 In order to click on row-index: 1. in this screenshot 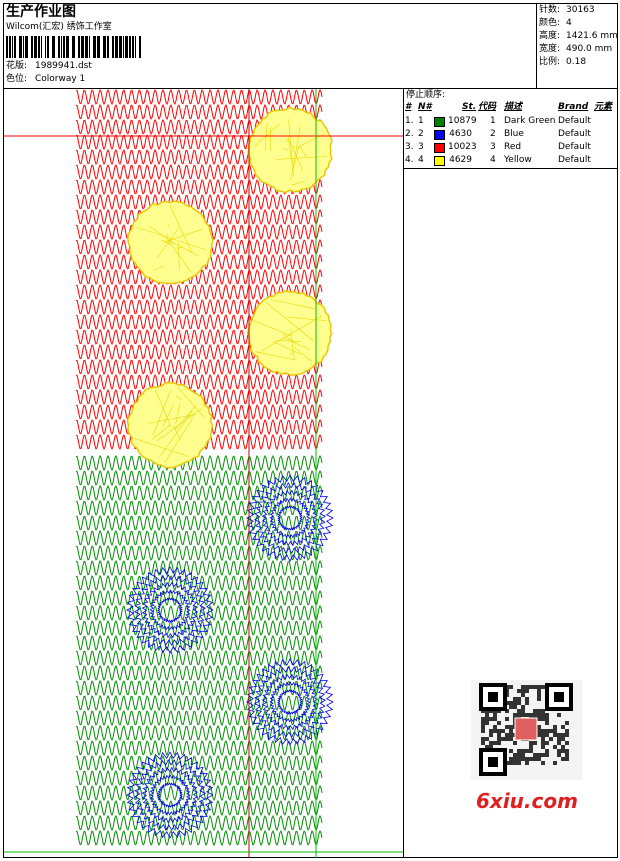, I will do `click(409, 121)`.